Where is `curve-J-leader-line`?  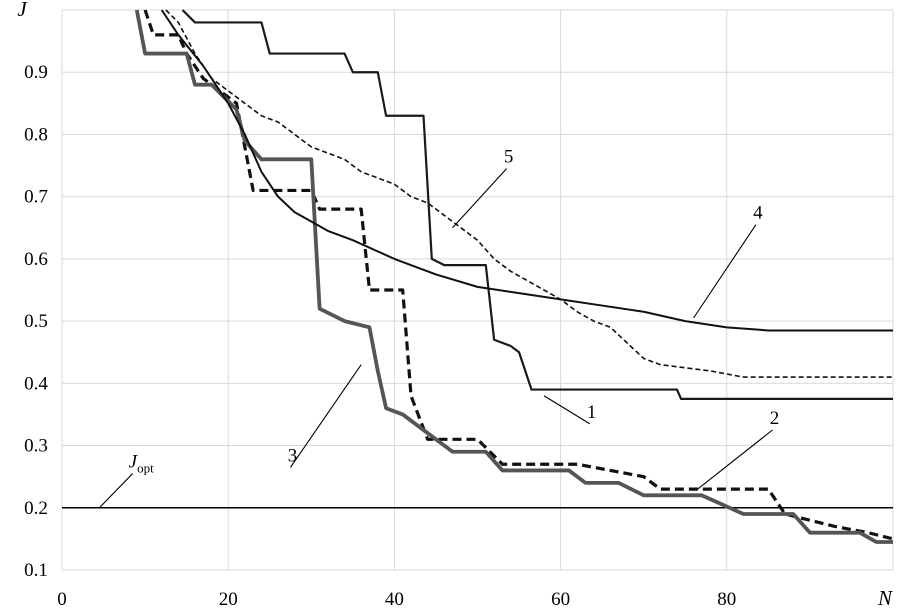 curve-J-leader-line is located at coordinates (116, 491).